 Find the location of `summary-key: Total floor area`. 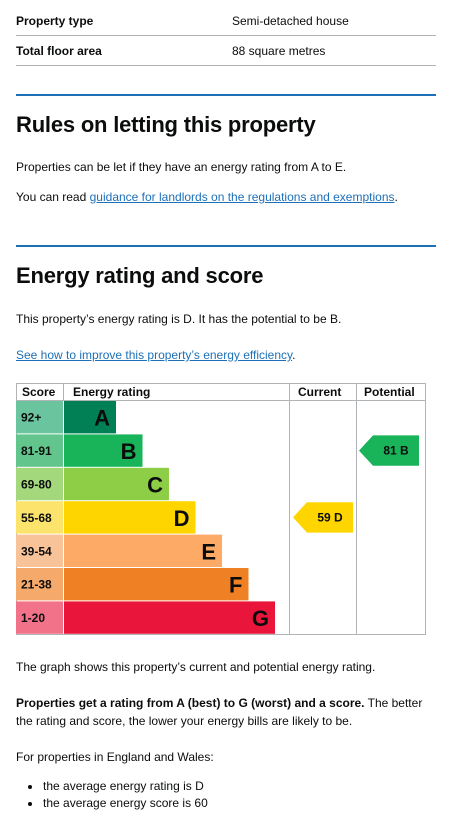

summary-key: Total floor area is located at coordinates (59, 50).